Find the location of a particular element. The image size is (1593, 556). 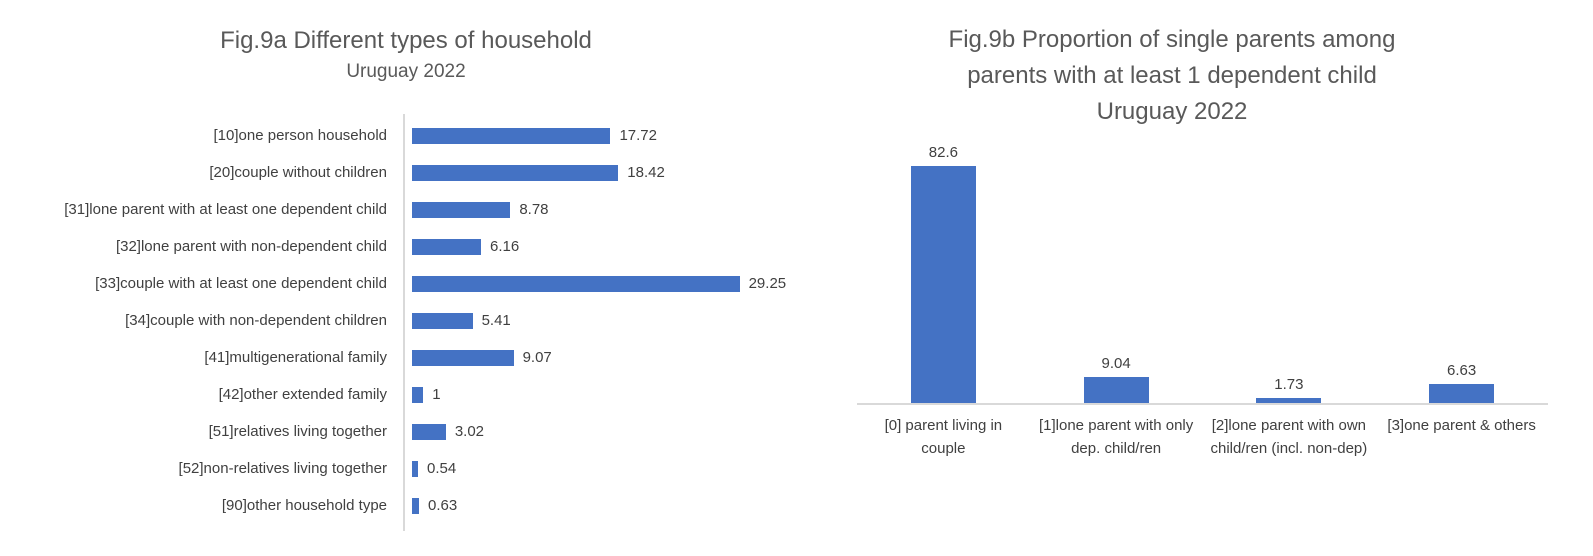

bar-slot: 9.04 is located at coordinates (1116, 380).